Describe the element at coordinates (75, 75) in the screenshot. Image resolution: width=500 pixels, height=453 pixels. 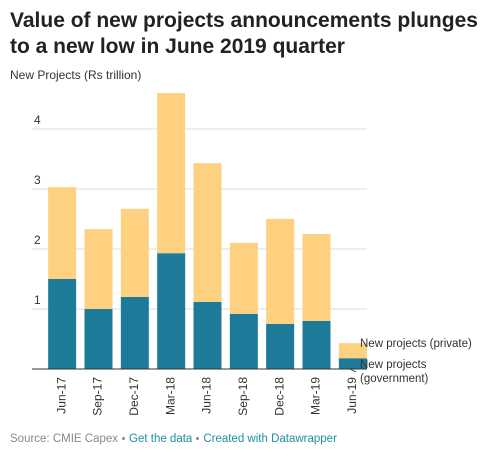
I see `y-axis-label: New Projects (Rs trillion)` at that location.